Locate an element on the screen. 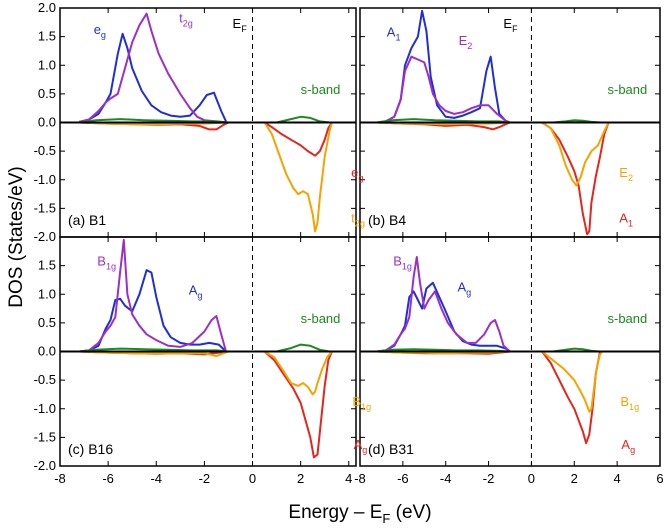 The height and width of the screenshot is (528, 665). curve-label-B31-right-1-main: B is located at coordinates (624, 401).